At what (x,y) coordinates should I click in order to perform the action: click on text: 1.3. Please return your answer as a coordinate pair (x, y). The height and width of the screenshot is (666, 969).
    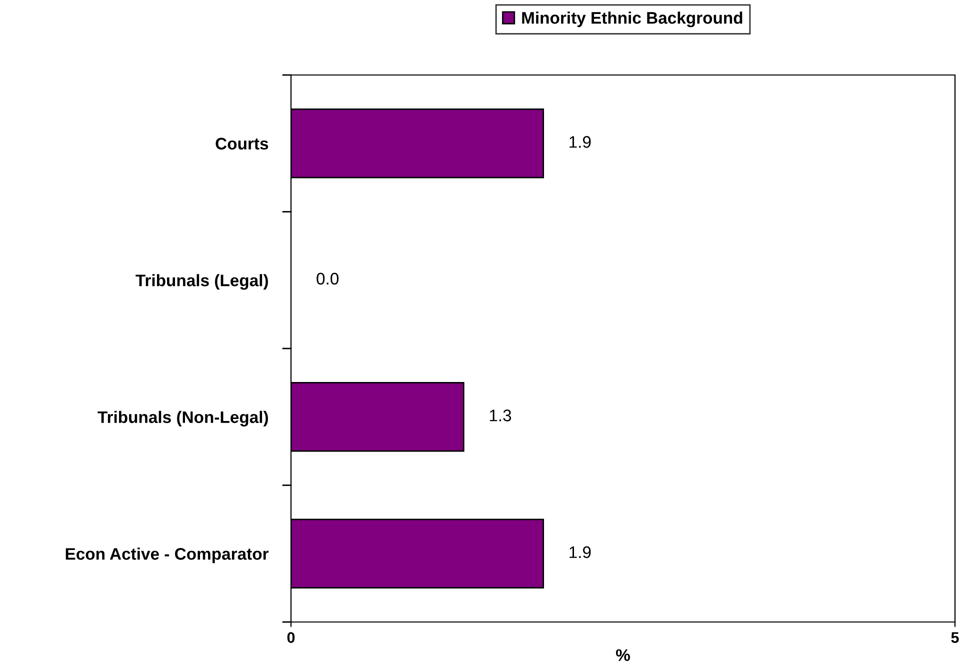
    Looking at the image, I should click on (501, 416).